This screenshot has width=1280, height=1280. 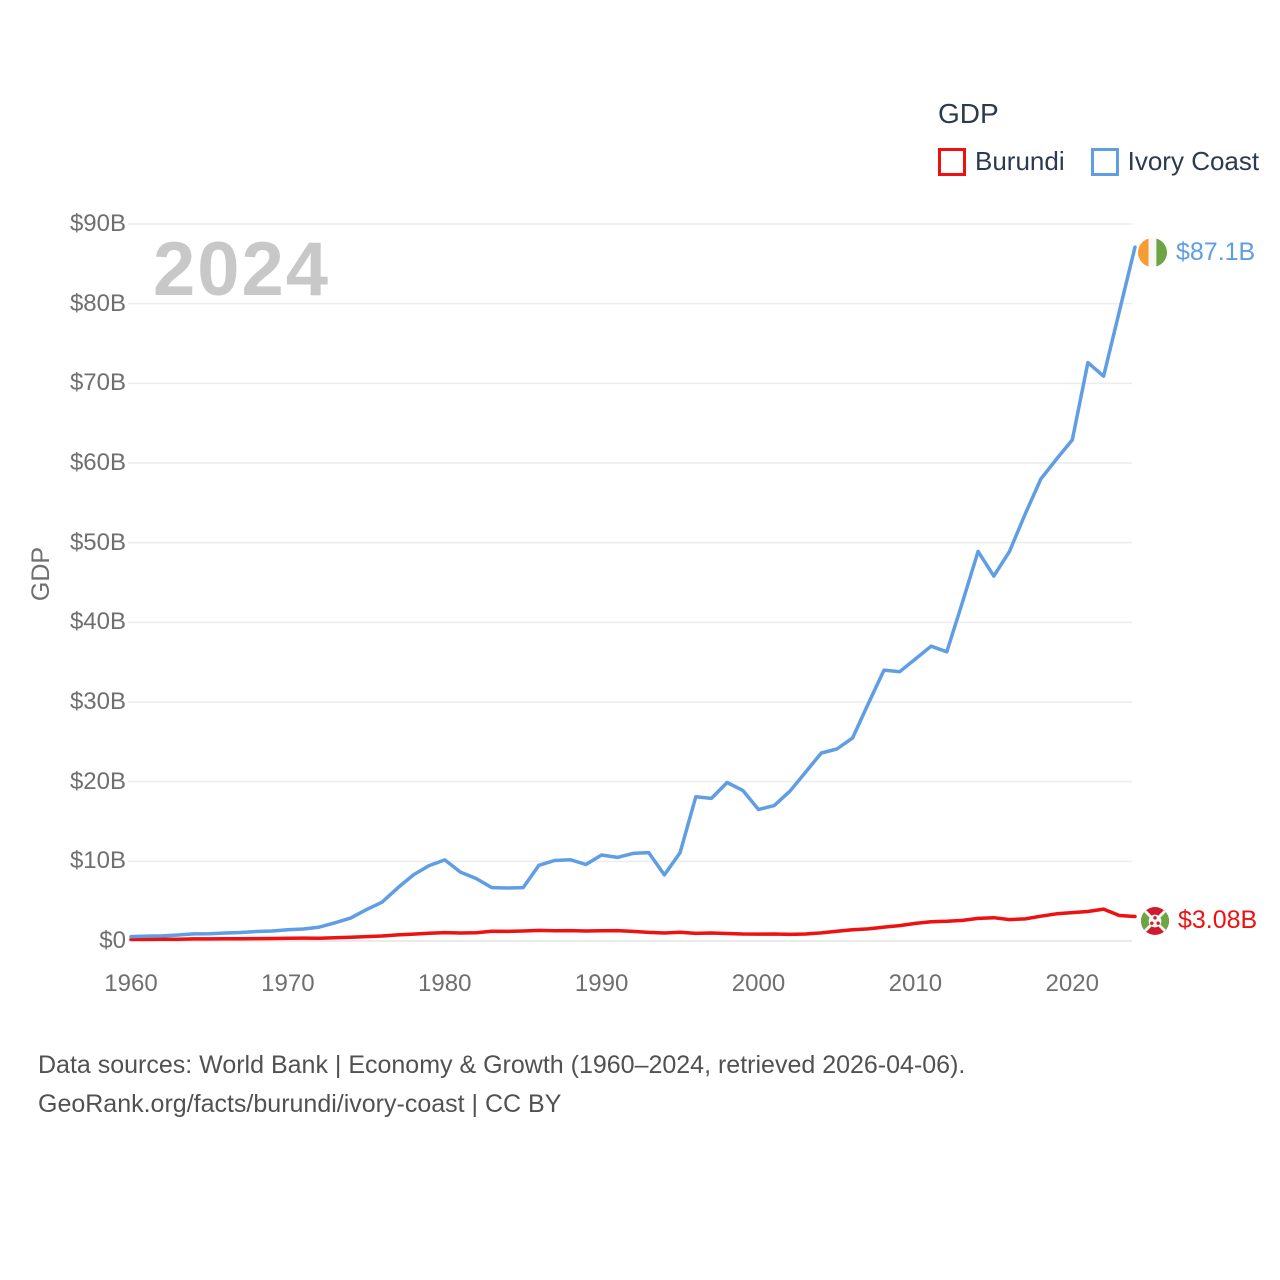 What do you see at coordinates (131, 983) in the screenshot?
I see `x-tick-label: 1960` at bounding box center [131, 983].